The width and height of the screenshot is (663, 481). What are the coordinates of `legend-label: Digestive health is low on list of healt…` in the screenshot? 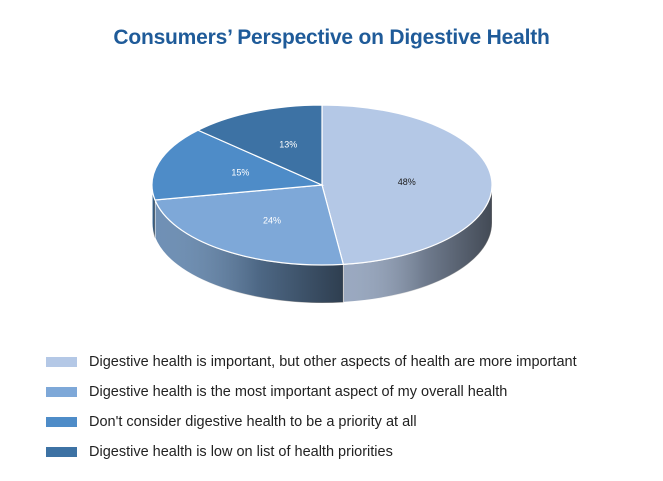 It's located at (241, 452).